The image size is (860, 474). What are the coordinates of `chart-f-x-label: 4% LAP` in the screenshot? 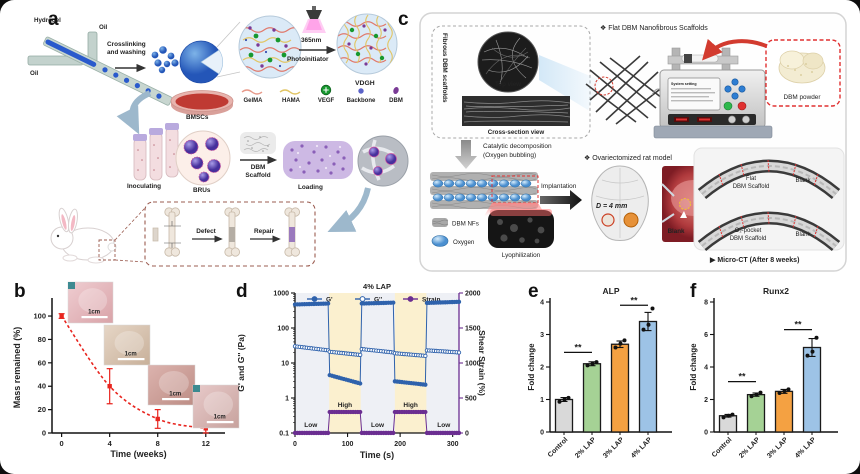 It's located at (806, 448).